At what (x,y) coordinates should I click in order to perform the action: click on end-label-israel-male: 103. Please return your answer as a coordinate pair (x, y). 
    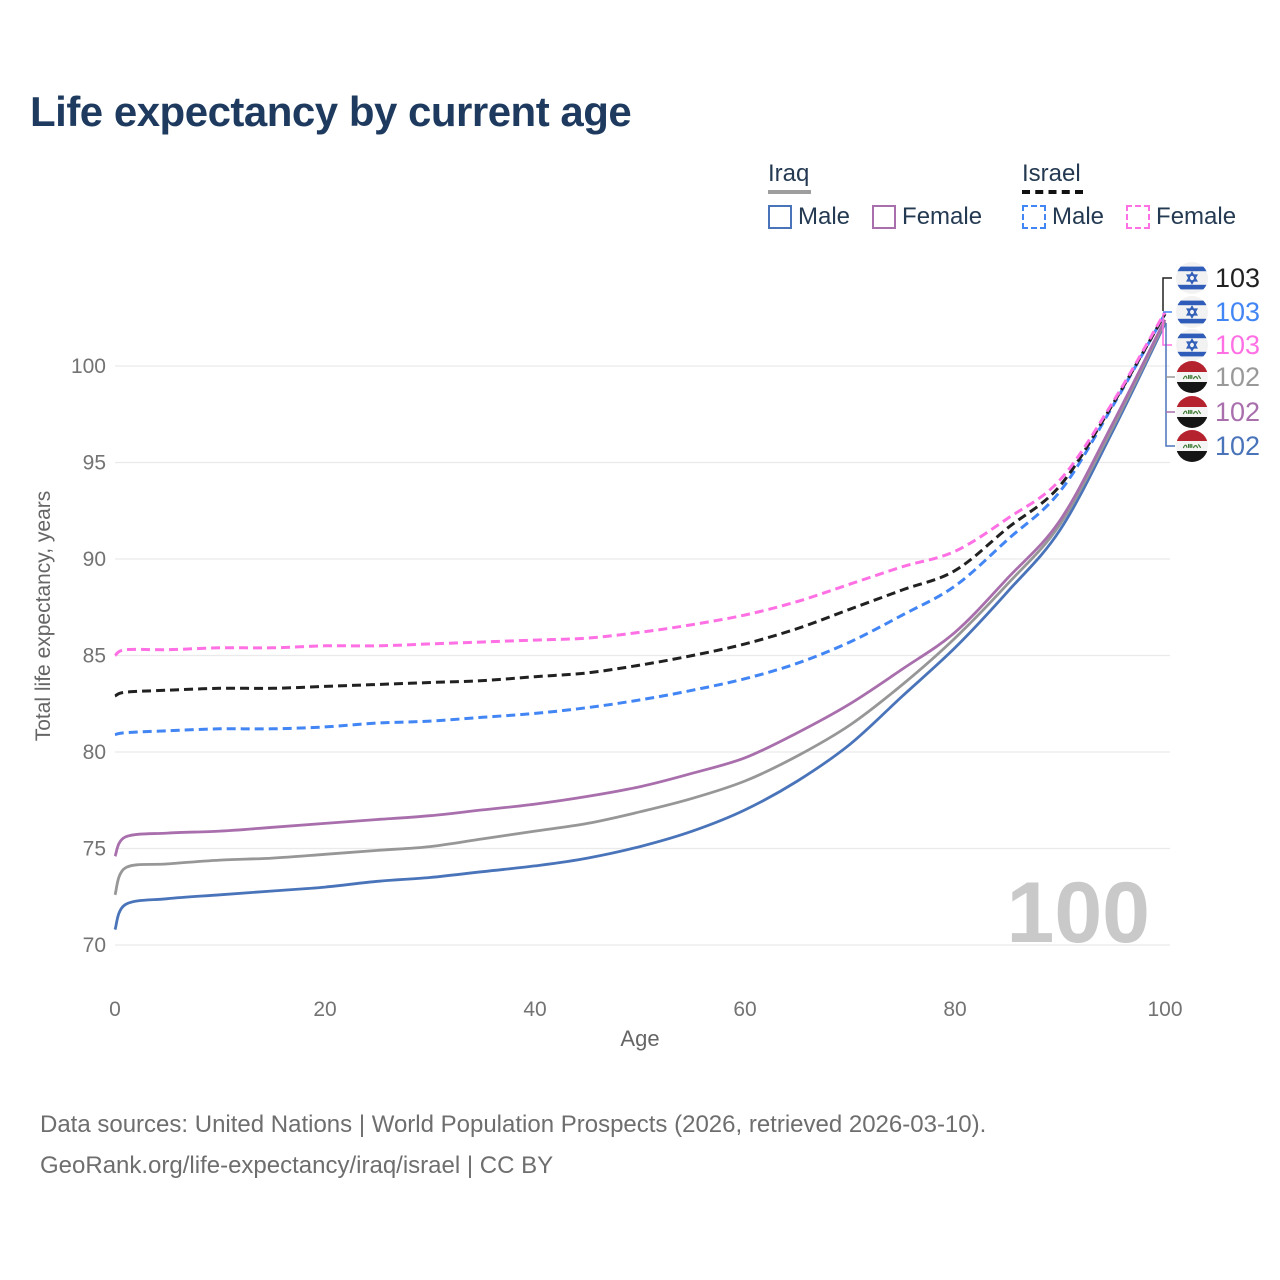
    Looking at the image, I should click on (1218, 312).